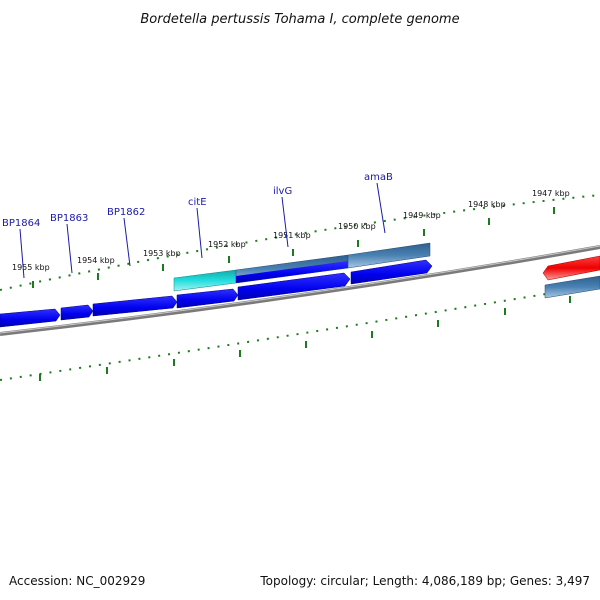 This screenshot has width=600, height=600. What do you see at coordinates (551, 193) in the screenshot?
I see `tick-label: 1947 kbp` at bounding box center [551, 193].